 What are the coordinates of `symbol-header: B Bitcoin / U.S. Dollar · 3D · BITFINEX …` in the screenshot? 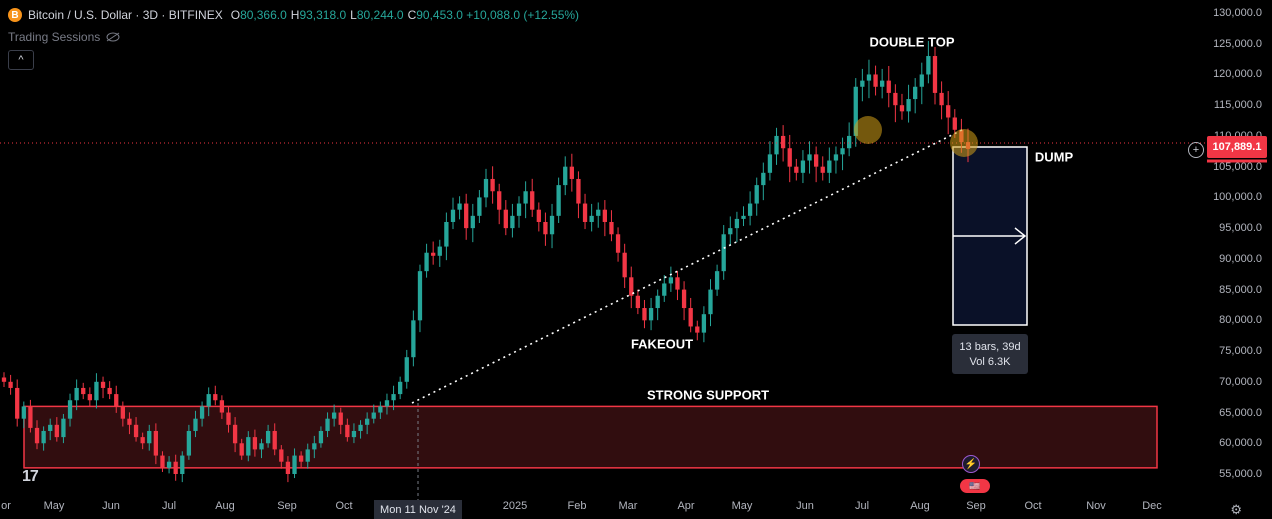 It's located at (295, 15).